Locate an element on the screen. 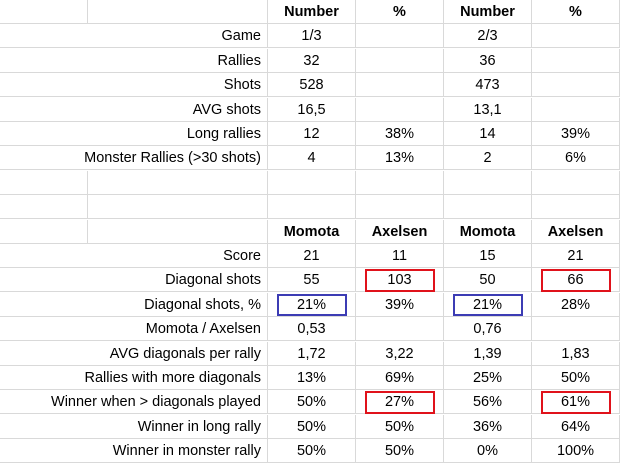 This screenshot has width=622, height=463. t2-row-4-label: AVG diagonals per rally is located at coordinates (134, 353).